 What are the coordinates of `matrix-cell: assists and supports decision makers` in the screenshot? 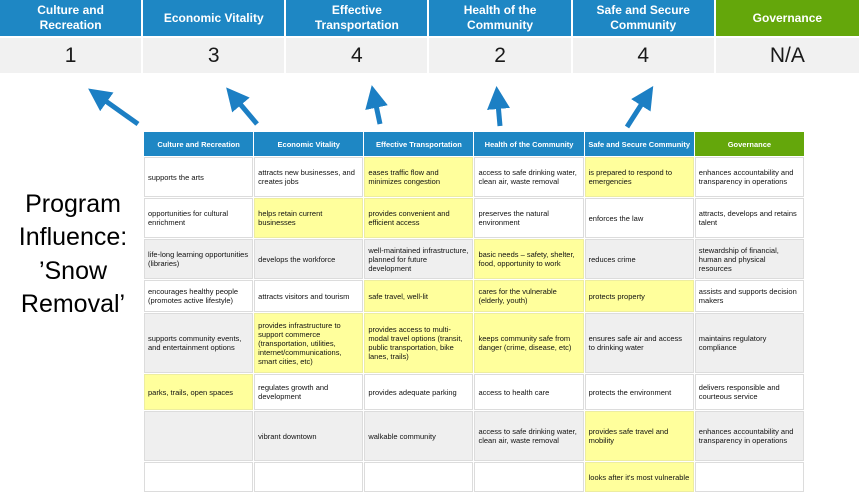 It's located at (749, 296).